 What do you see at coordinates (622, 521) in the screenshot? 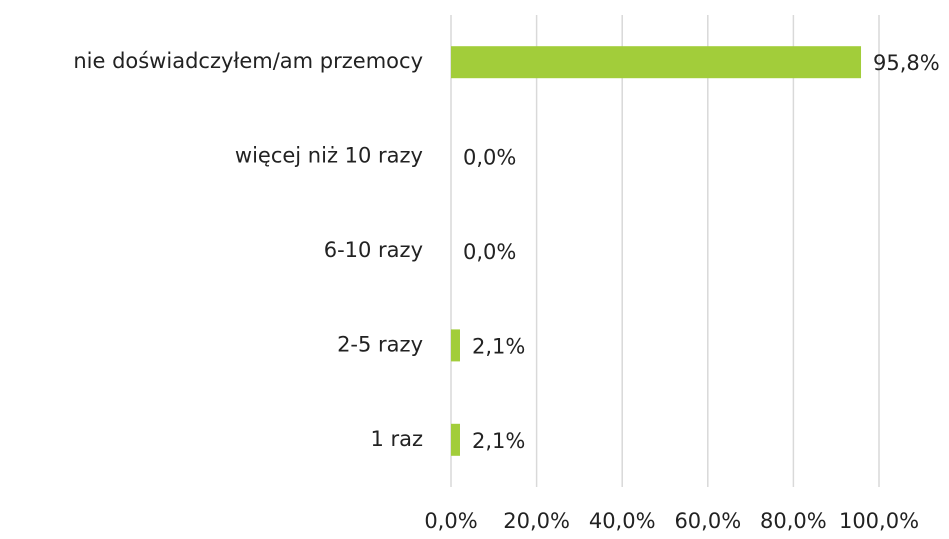
I see `x-tick-label: 40,0%` at bounding box center [622, 521].